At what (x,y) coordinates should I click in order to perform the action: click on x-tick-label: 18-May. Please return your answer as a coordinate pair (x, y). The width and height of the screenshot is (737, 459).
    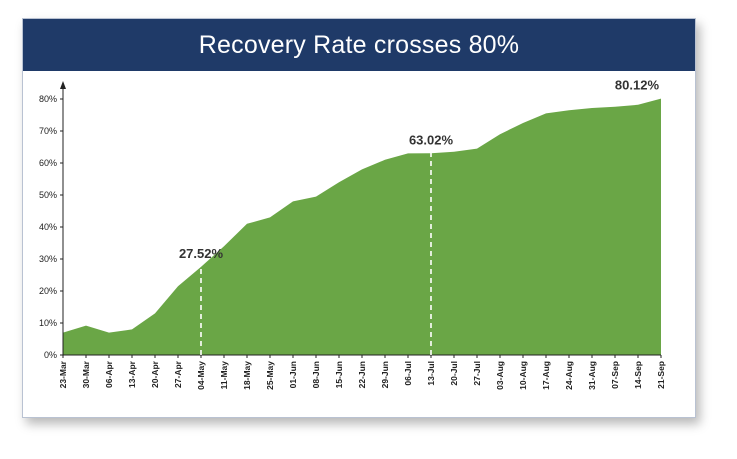
    Looking at the image, I should click on (247, 375).